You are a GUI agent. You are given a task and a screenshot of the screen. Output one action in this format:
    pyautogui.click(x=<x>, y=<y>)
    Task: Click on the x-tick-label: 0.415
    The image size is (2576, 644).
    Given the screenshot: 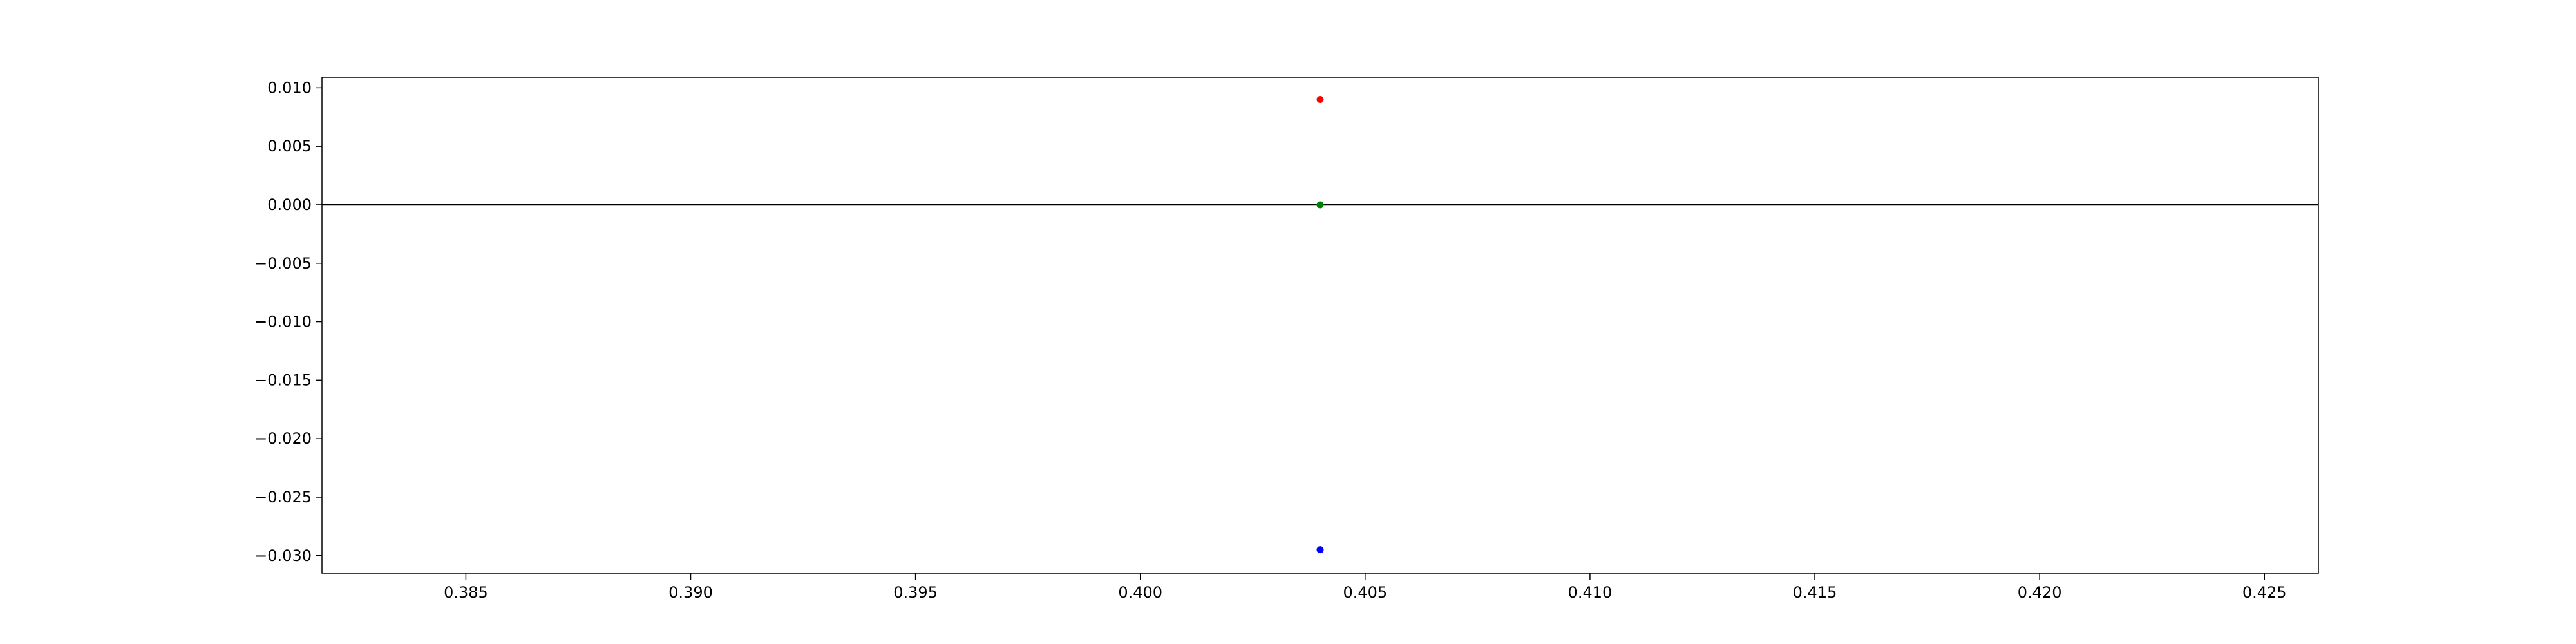 What is the action you would take?
    pyautogui.click(x=1815, y=592)
    